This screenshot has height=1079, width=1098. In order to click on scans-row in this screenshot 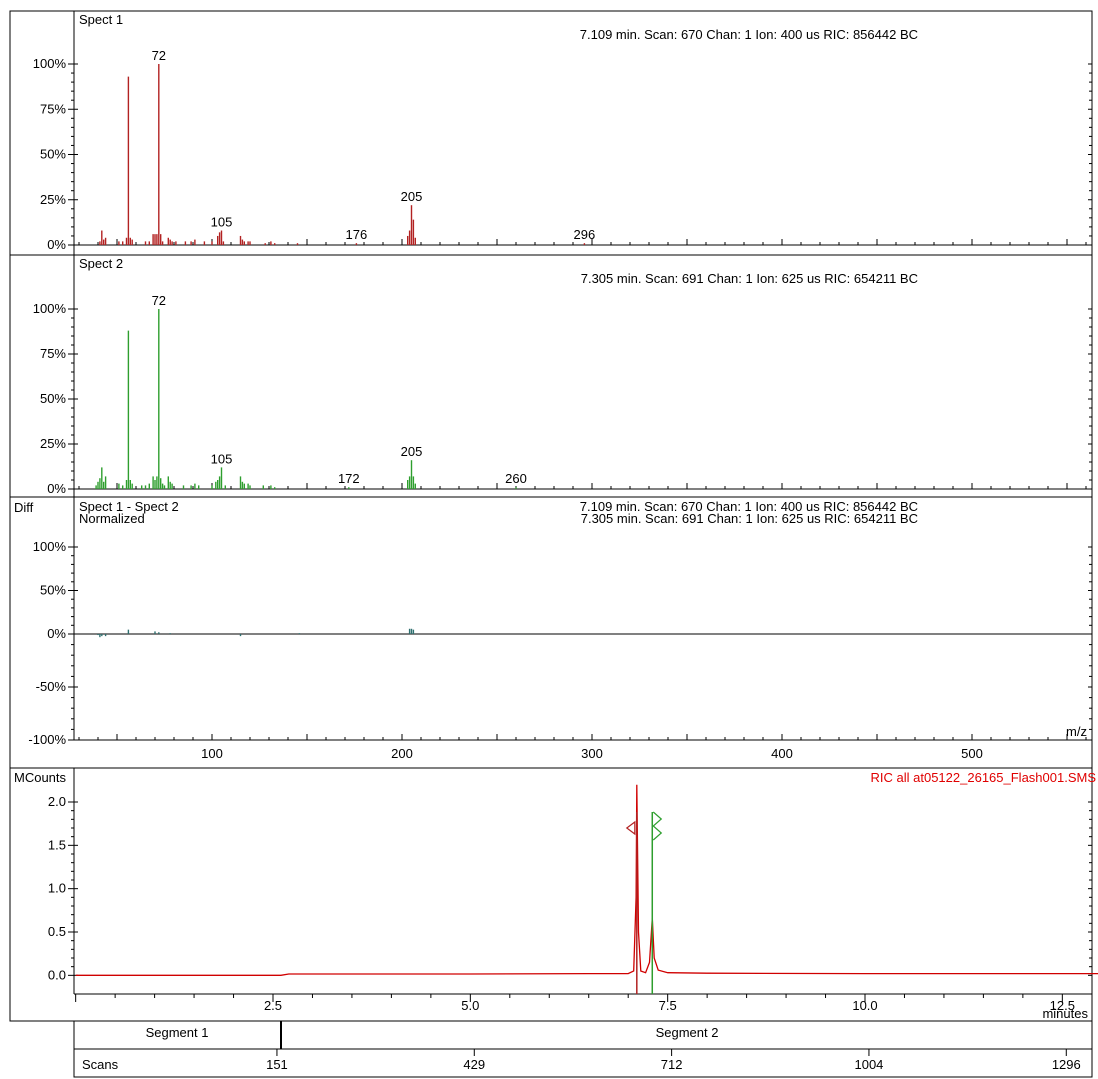, I will do `click(583, 1063)`.